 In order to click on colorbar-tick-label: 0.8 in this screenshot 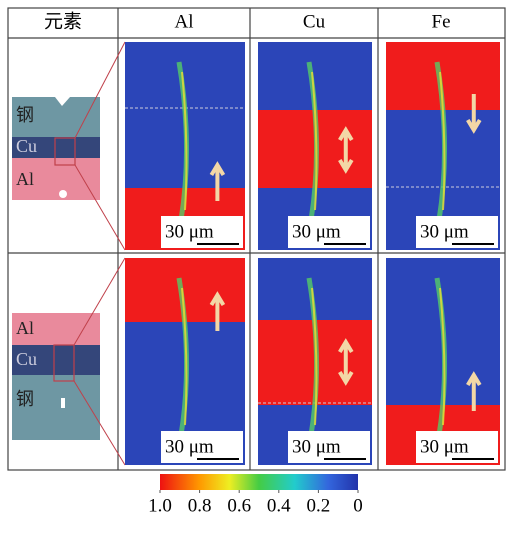, I will do `click(200, 505)`.